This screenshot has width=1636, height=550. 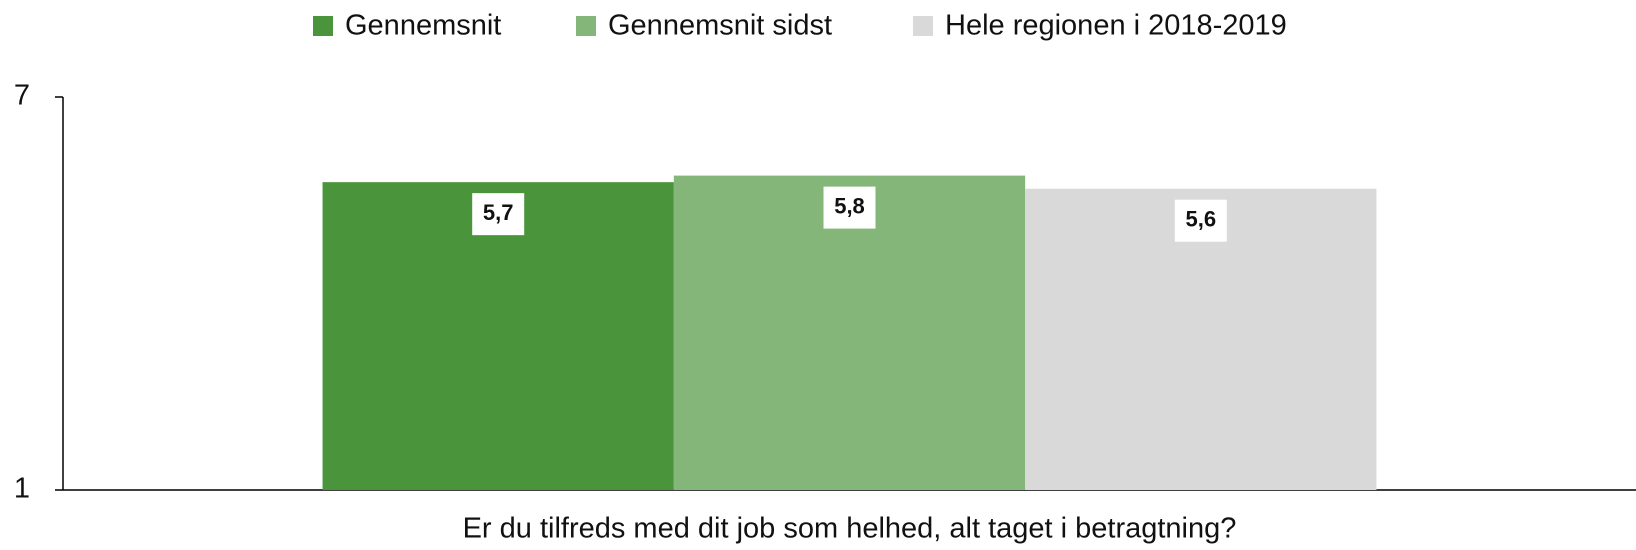 I want to click on y-tick-label: 1, so click(x=22, y=489).